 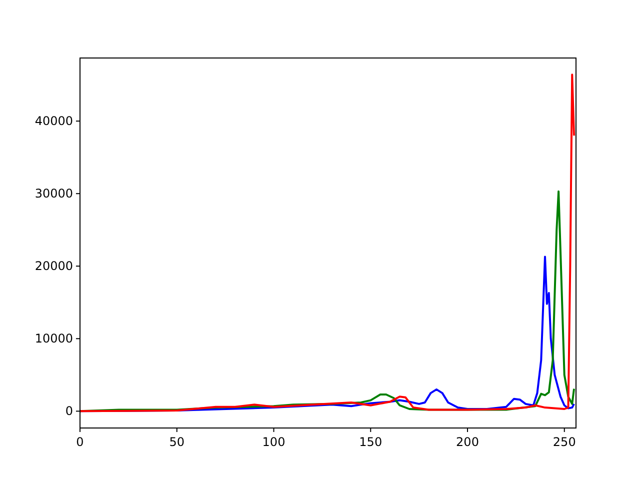 What do you see at coordinates (564, 442) in the screenshot?
I see `x-tick-label: 250` at bounding box center [564, 442].